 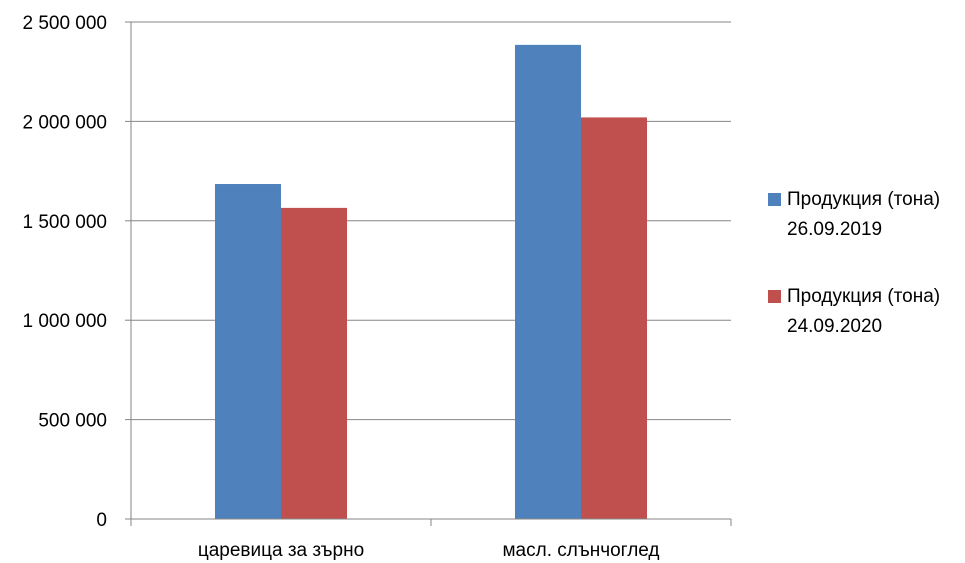 I want to click on x-tick-label: масл. слънчоглед, so click(x=580, y=550).